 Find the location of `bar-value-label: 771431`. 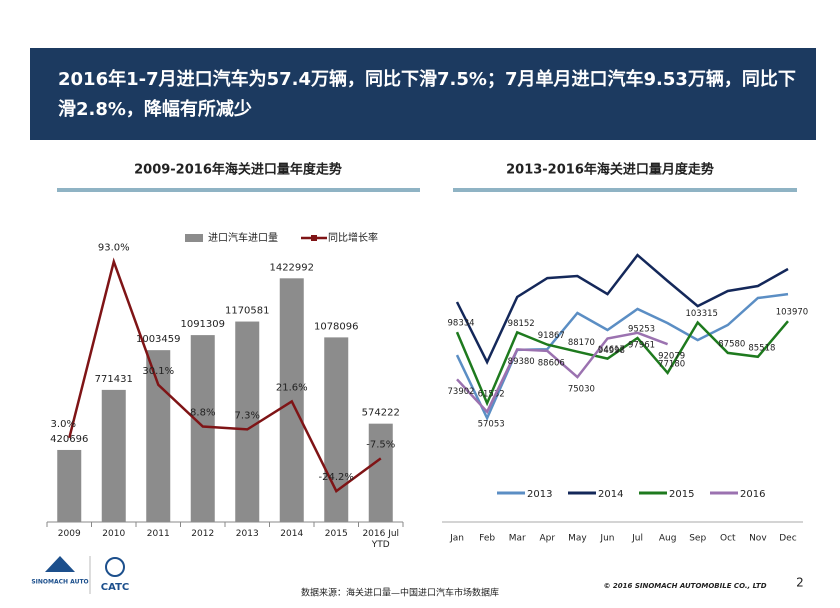

bar-value-label: 771431 is located at coordinates (114, 379).